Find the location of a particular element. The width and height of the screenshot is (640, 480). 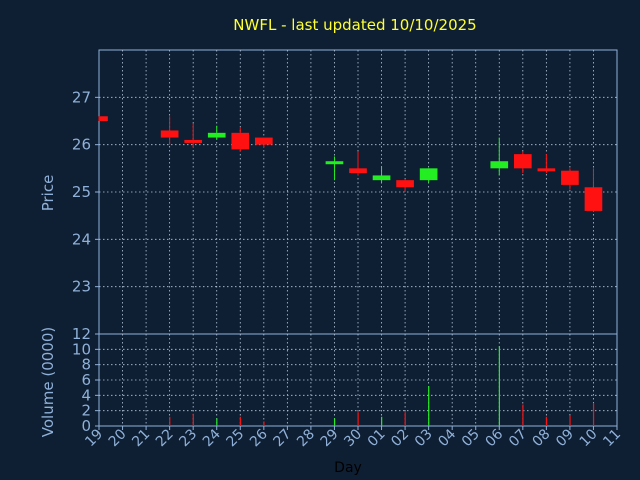

price-tick-label: 23 is located at coordinates (81, 287).